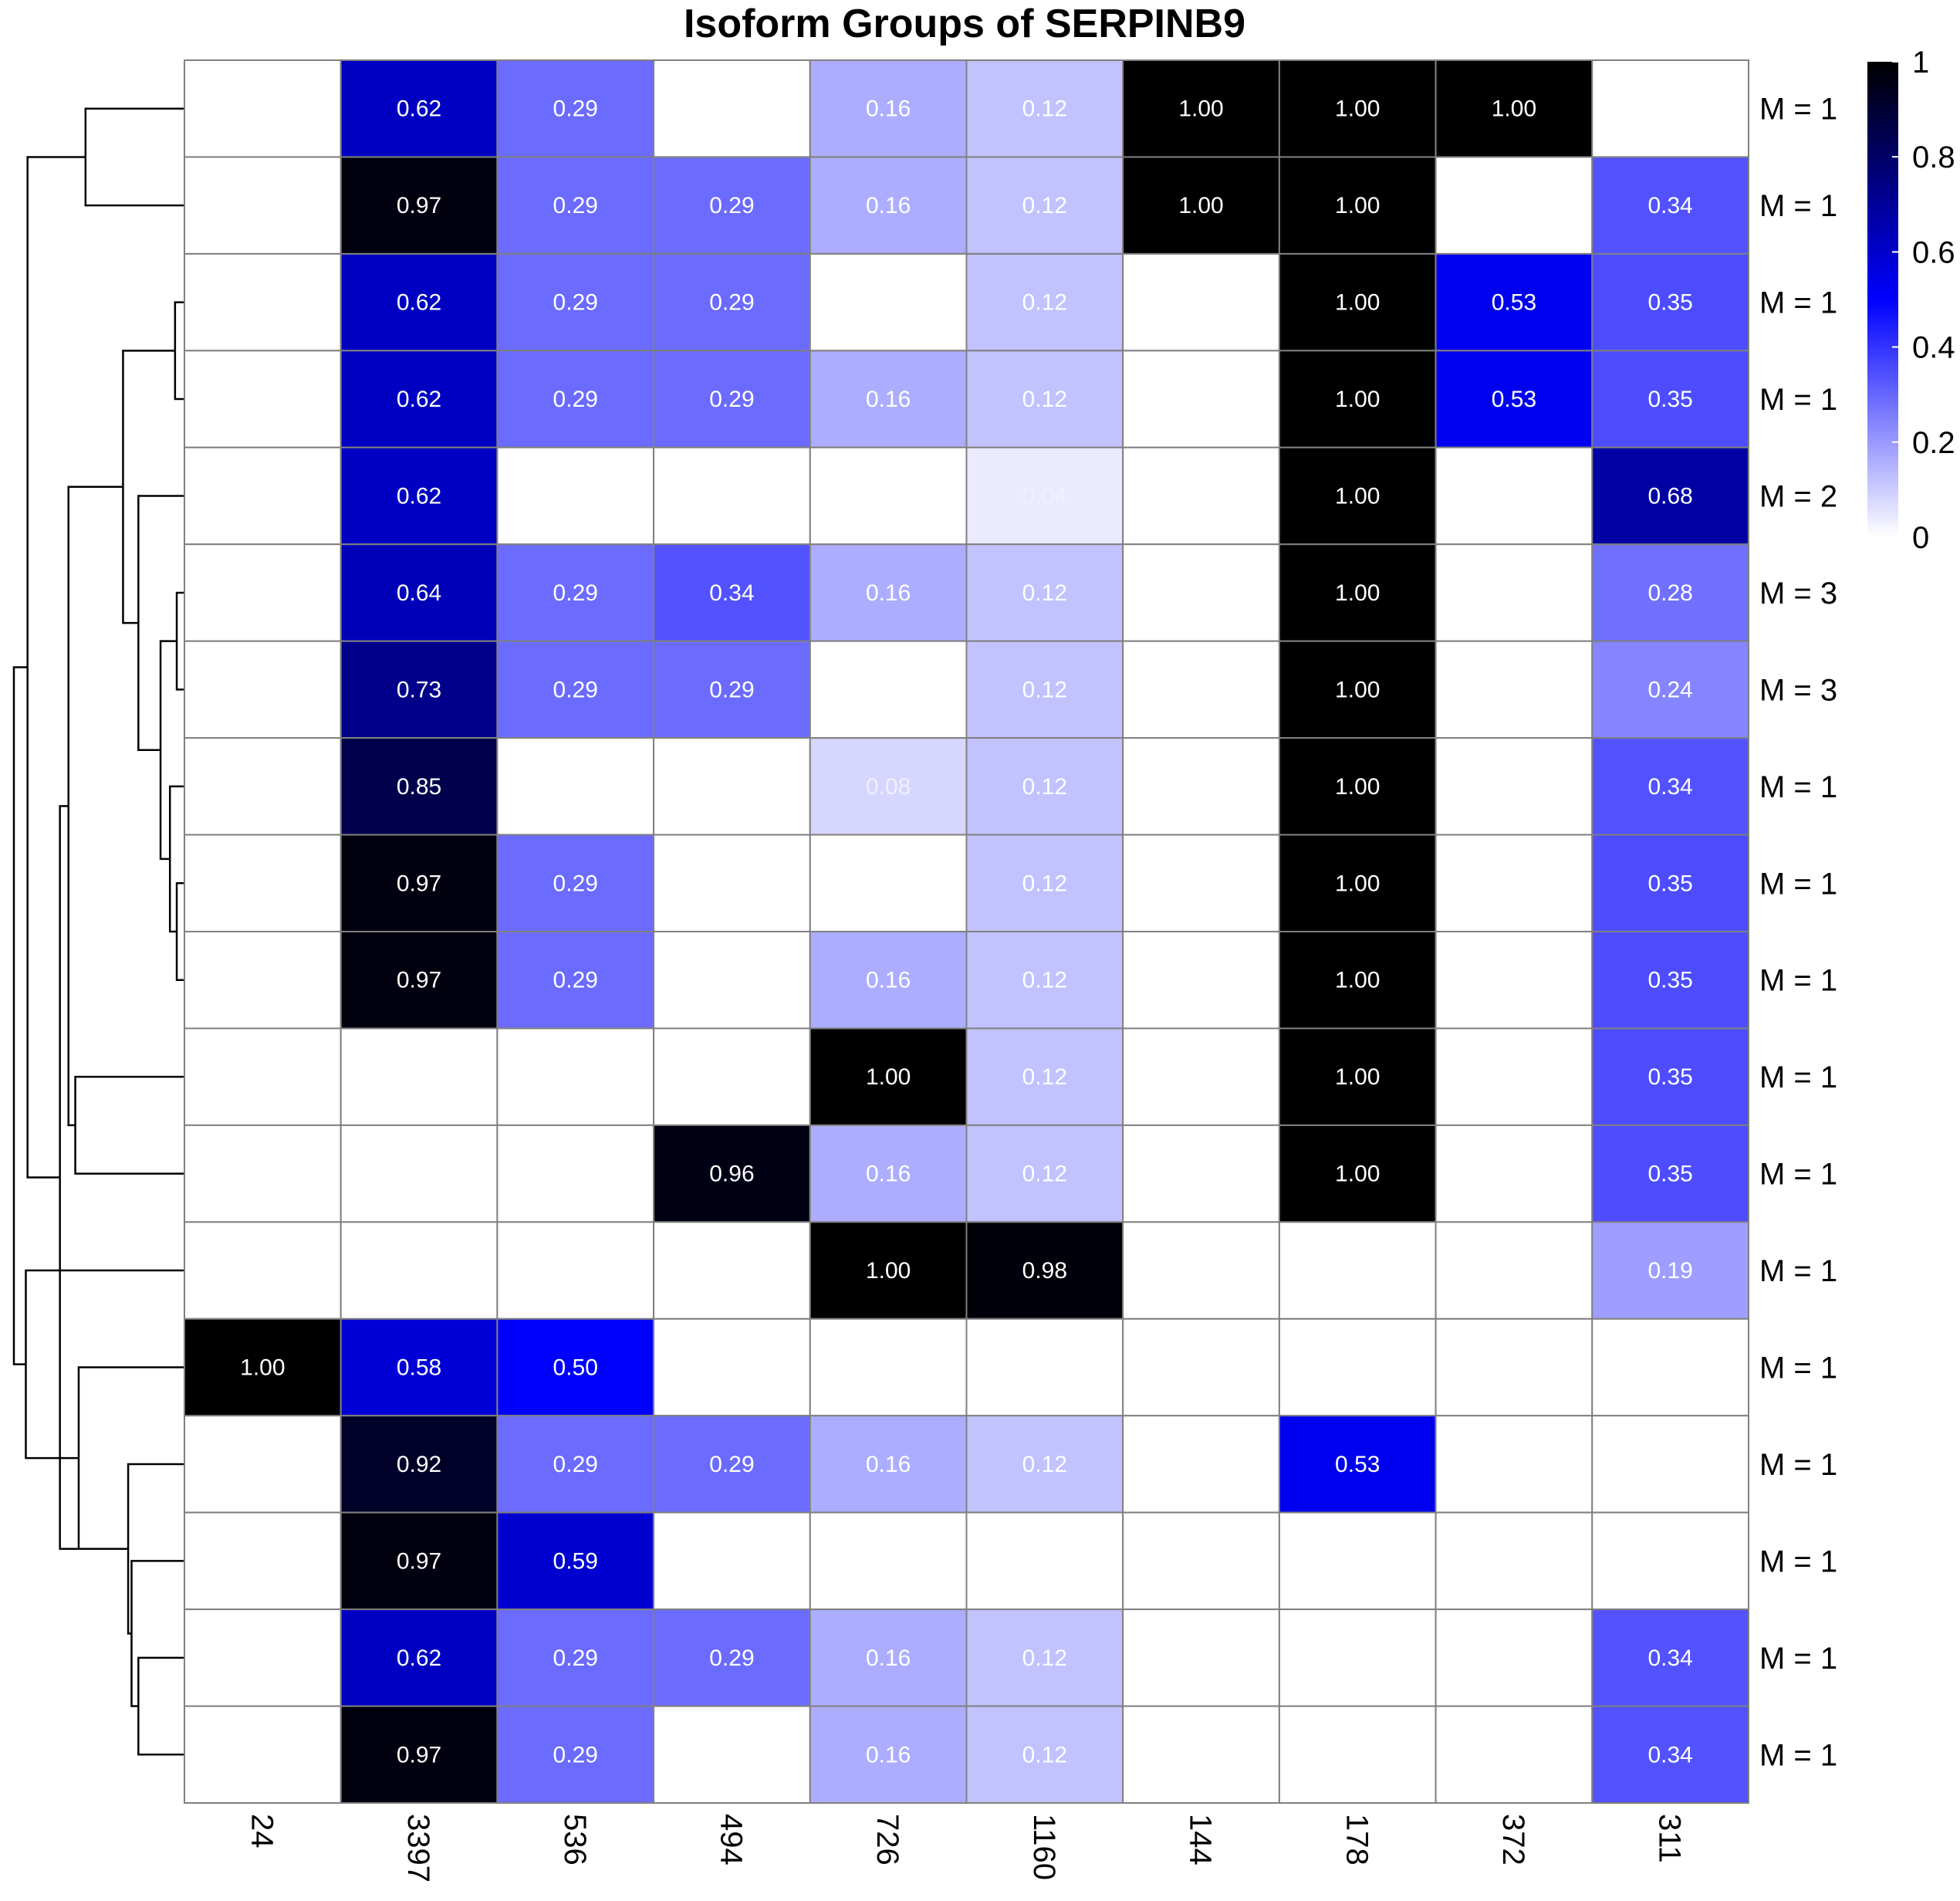  Describe the element at coordinates (575, 1368) in the screenshot. I see `cell-value-label: 0.50` at that location.